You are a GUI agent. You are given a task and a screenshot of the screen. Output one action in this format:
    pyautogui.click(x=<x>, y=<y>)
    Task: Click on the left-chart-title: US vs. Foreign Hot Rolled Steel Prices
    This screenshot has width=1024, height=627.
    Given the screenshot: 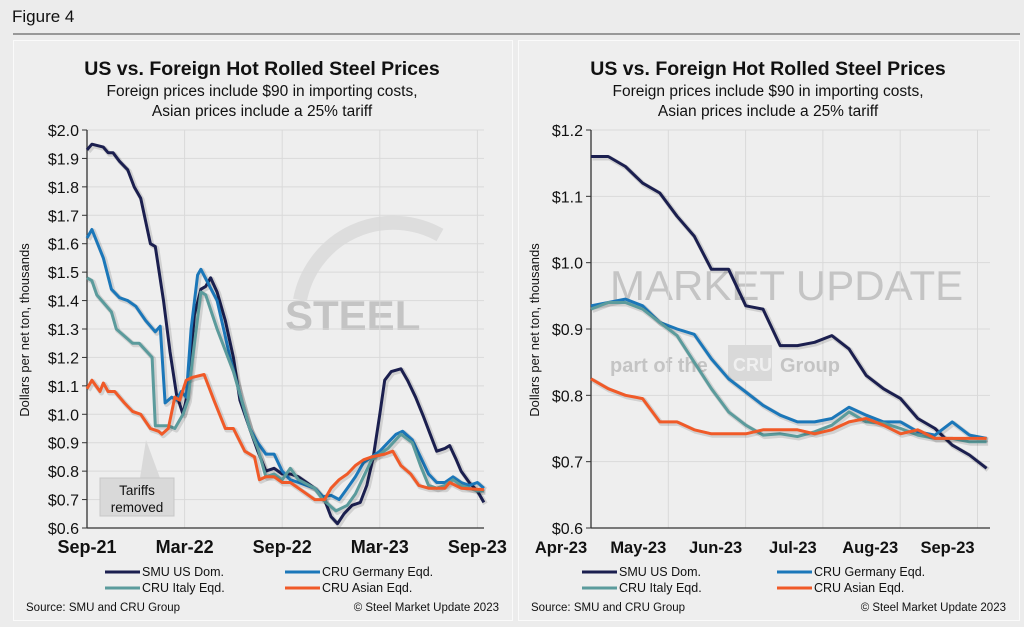 What is the action you would take?
    pyautogui.click(x=262, y=69)
    